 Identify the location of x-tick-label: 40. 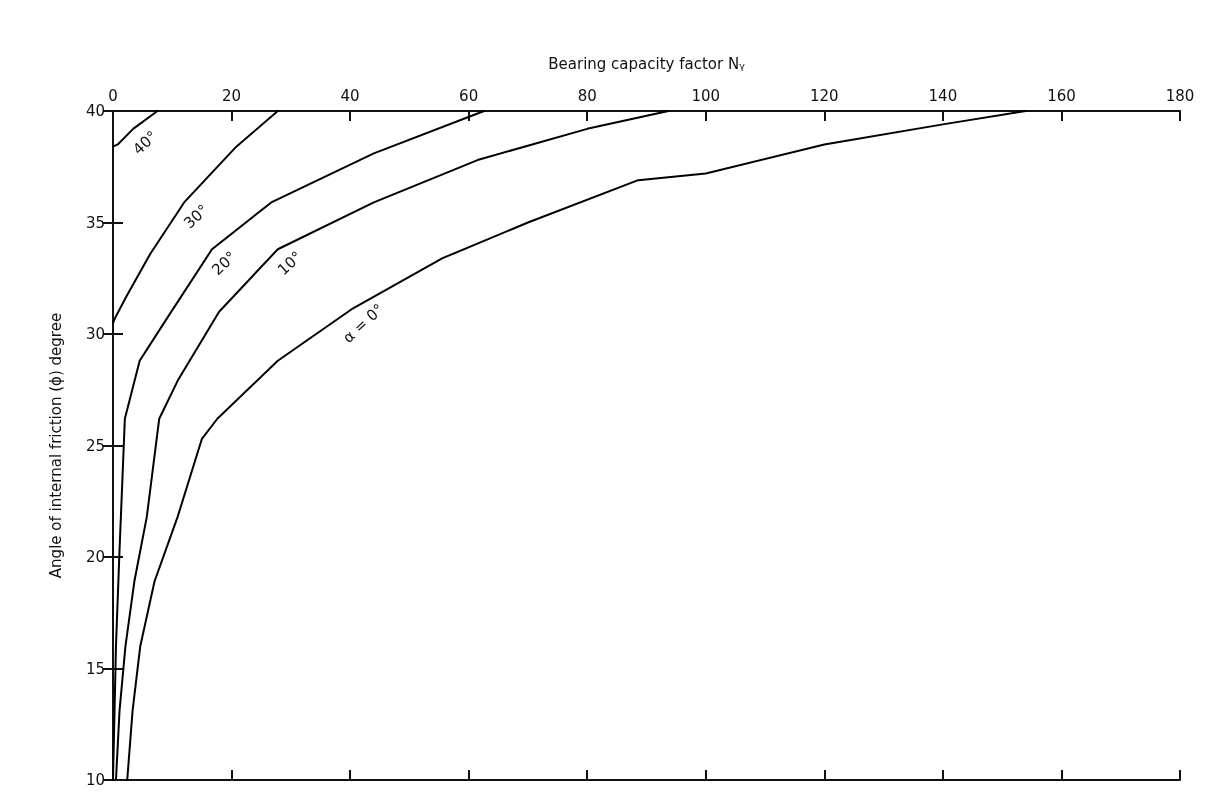
(350, 95).